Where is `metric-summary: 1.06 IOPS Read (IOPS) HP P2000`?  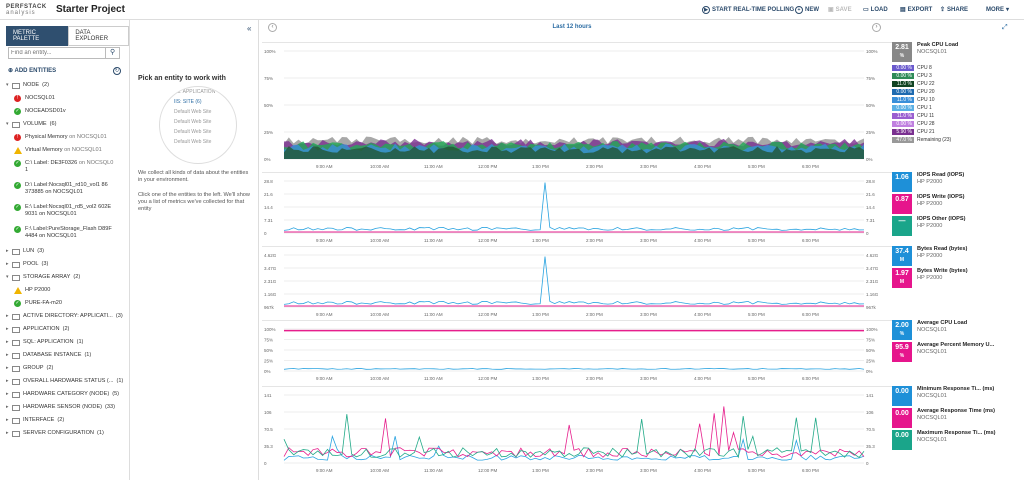
metric-summary: 1.06 IOPS Read (IOPS) HP P2000 is located at coordinates (958, 182).